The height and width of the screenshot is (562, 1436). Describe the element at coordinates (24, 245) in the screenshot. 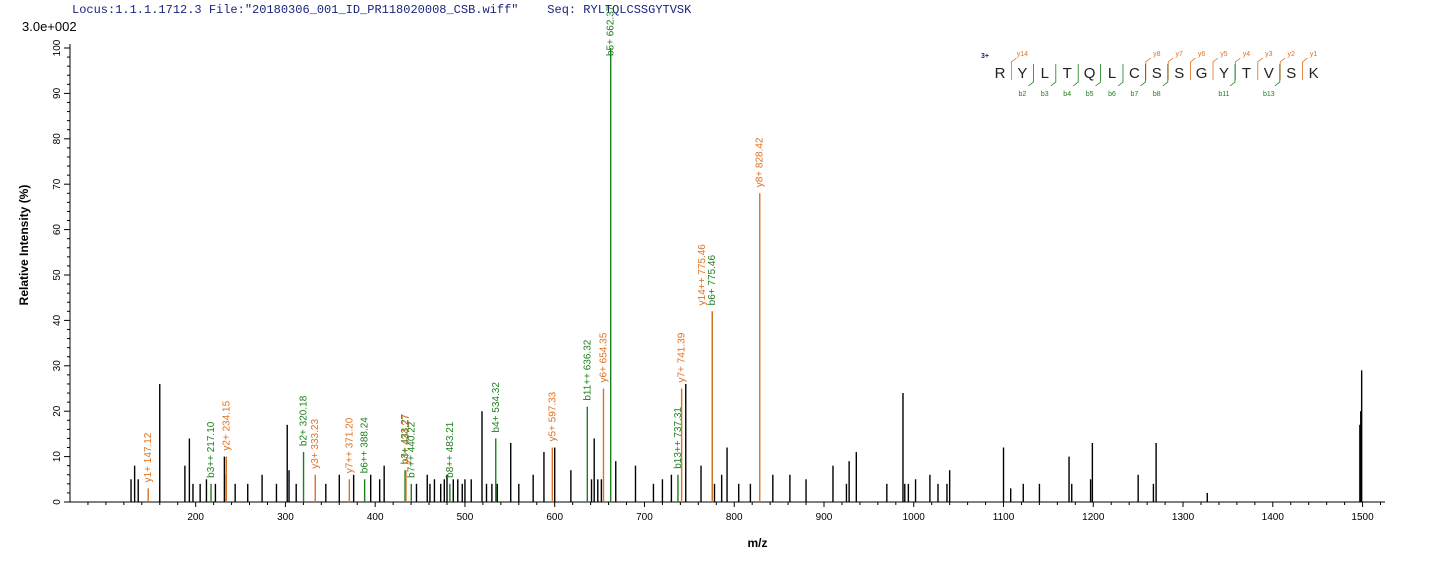

I see `y-axis-title: Relative Intensity (%)` at that location.